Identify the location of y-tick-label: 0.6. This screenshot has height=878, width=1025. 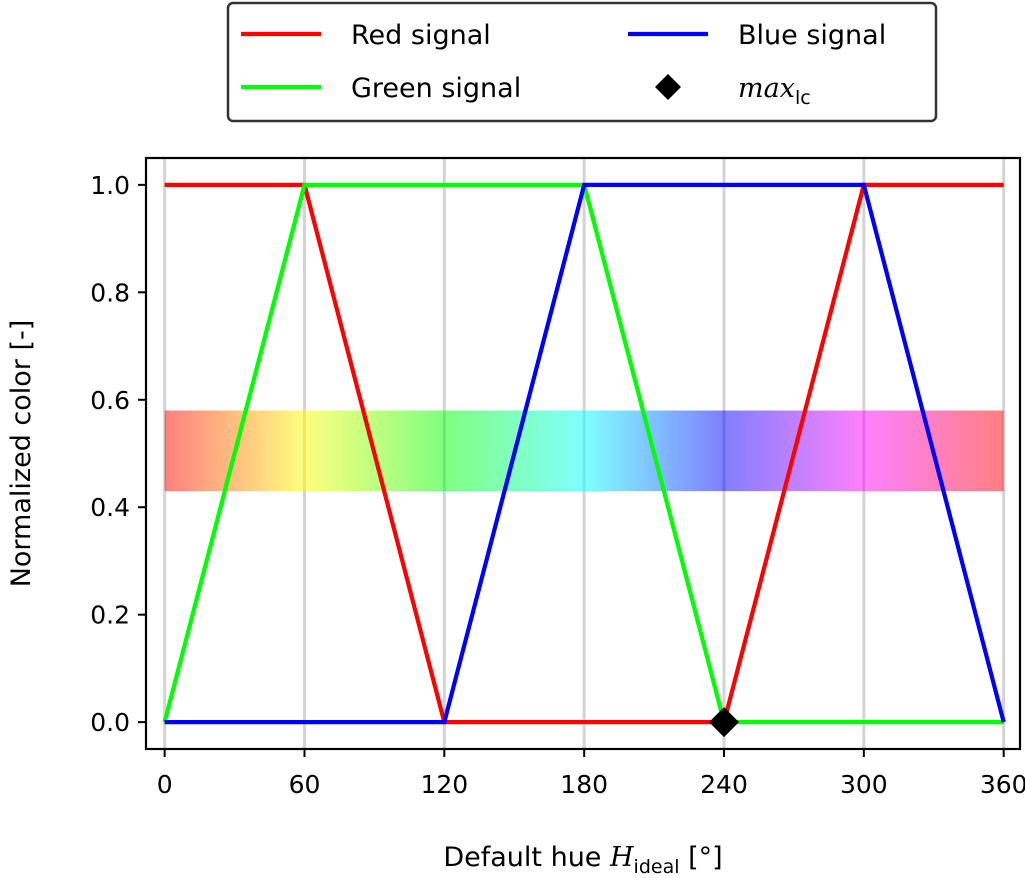
(110, 400).